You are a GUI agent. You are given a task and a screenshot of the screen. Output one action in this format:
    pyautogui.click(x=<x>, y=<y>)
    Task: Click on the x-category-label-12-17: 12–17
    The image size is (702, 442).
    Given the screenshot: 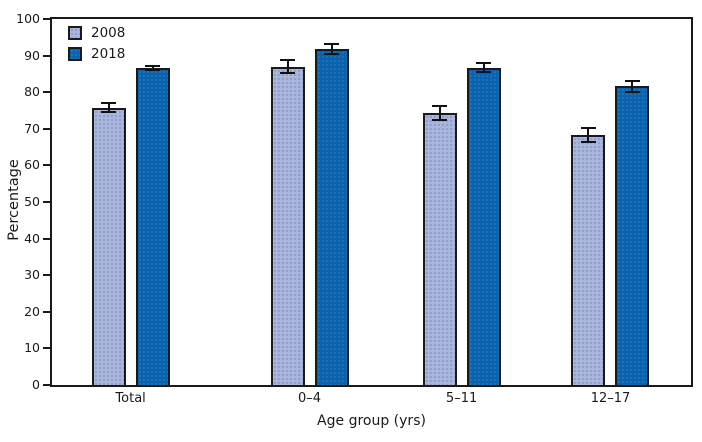 What is the action you would take?
    pyautogui.click(x=610, y=398)
    